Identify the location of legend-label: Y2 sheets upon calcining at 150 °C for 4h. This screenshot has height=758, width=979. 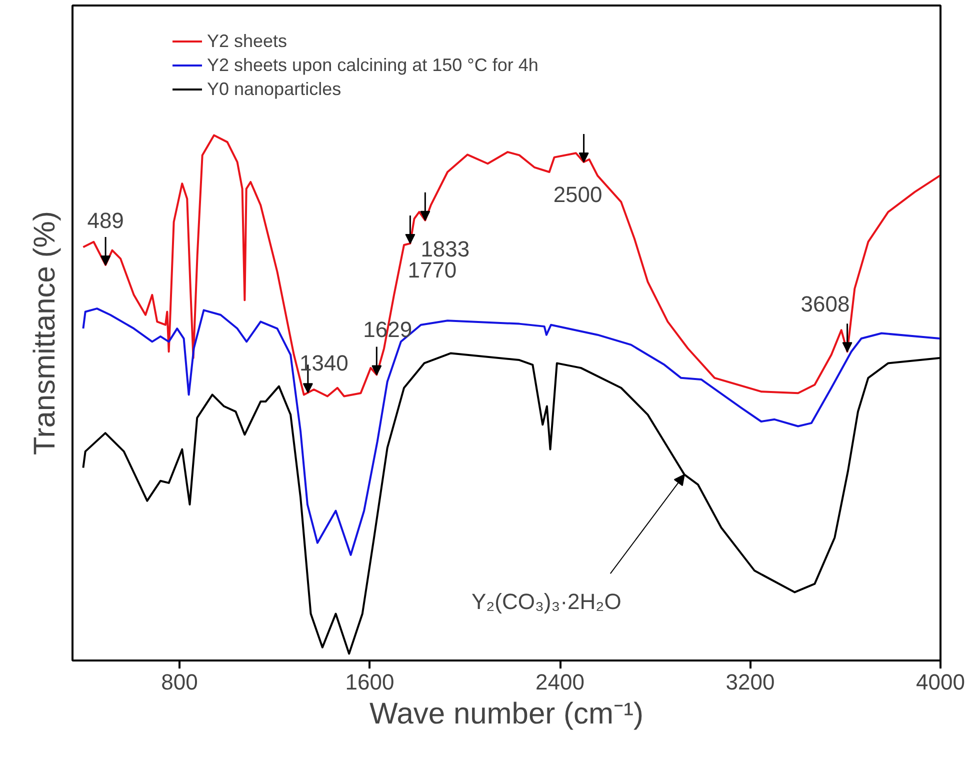
(372, 65).